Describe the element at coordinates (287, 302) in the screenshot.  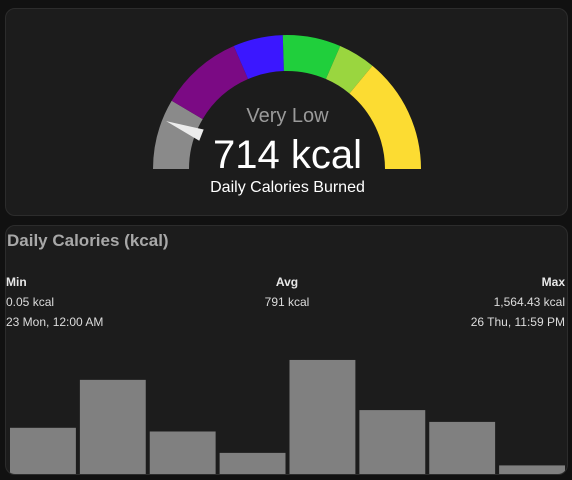
I see `stat-avg-value: 791 kcal` at that location.